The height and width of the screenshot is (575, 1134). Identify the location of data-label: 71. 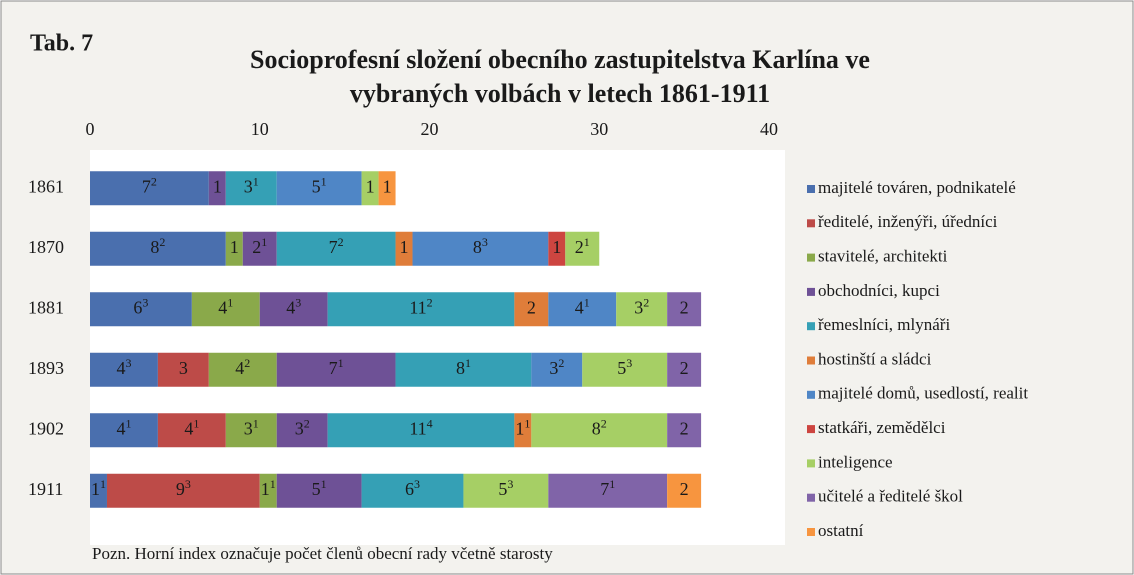
(607, 488).